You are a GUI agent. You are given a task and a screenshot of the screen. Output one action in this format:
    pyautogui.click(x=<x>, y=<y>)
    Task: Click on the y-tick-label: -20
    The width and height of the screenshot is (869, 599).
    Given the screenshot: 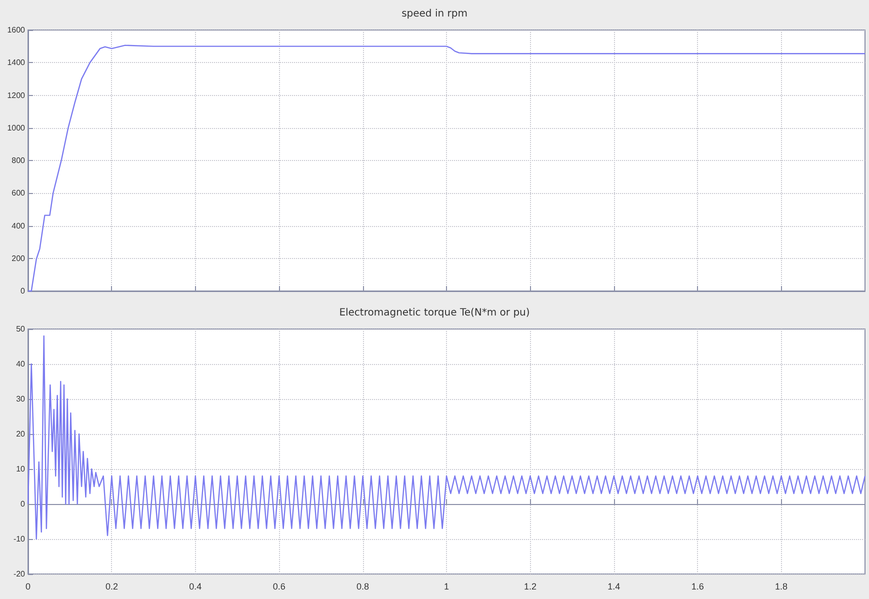 What is the action you would take?
    pyautogui.click(x=19, y=574)
    